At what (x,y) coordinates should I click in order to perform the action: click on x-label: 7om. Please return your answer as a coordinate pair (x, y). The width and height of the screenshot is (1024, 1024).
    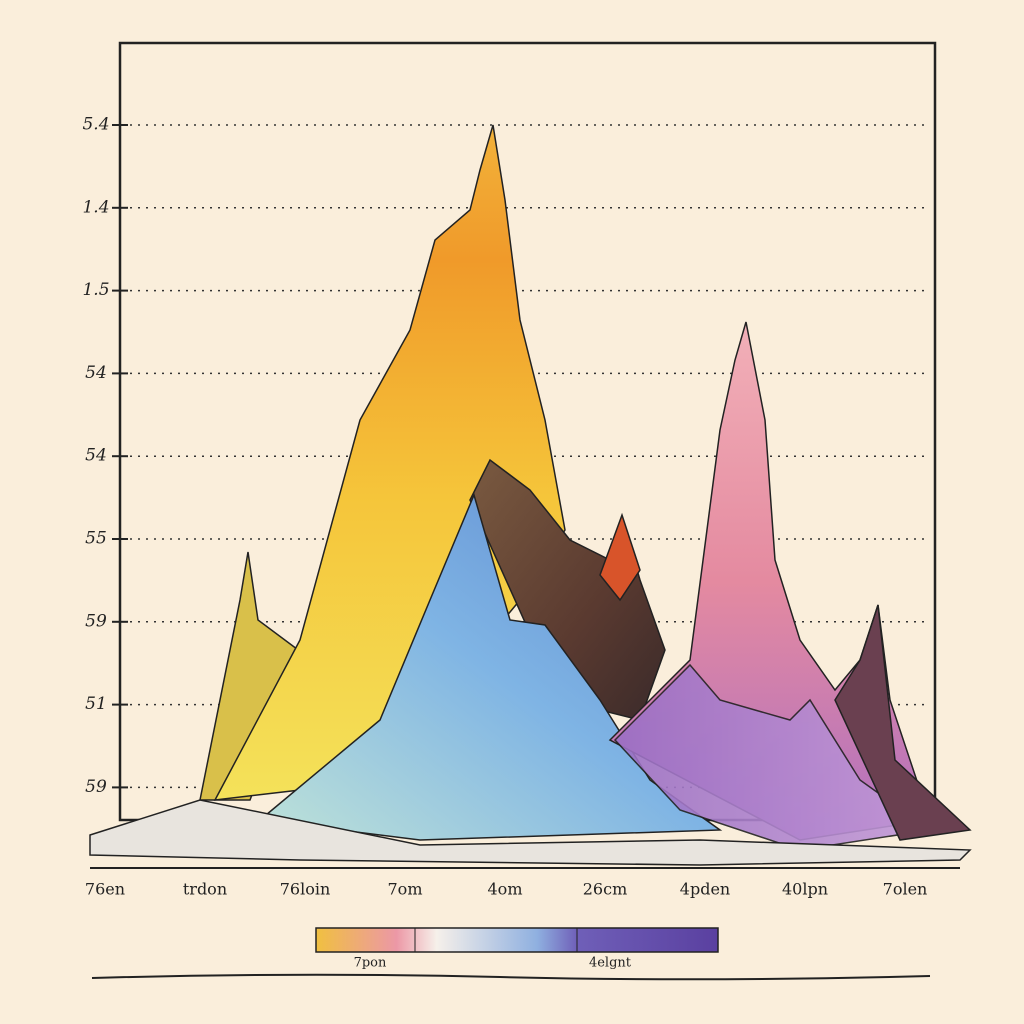
    Looking at the image, I should click on (405, 889).